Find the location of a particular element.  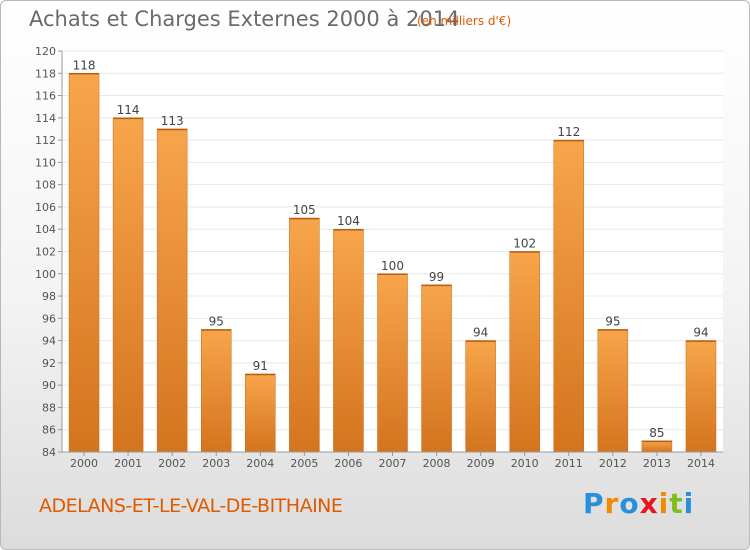

y-tick-label: 98 is located at coordinates (49, 296).